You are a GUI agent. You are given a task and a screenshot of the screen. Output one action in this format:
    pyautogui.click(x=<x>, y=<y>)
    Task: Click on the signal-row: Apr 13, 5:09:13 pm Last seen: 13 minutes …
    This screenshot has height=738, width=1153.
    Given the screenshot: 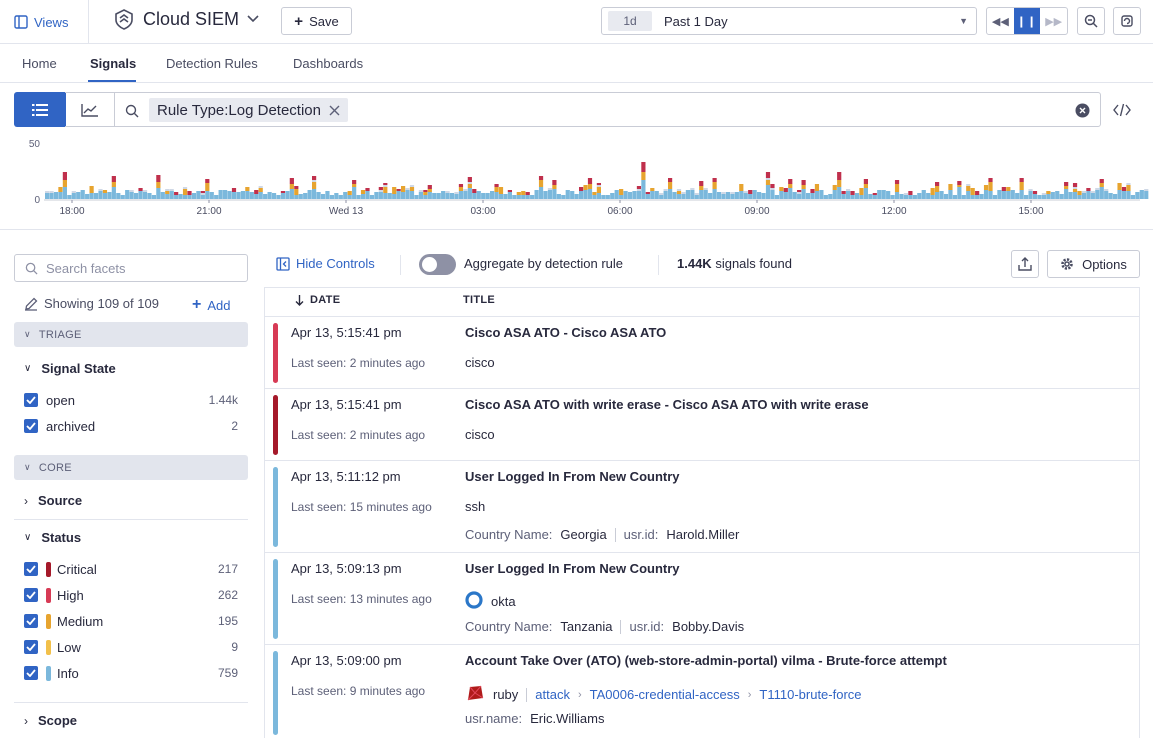 What is the action you would take?
    pyautogui.click(x=702, y=598)
    